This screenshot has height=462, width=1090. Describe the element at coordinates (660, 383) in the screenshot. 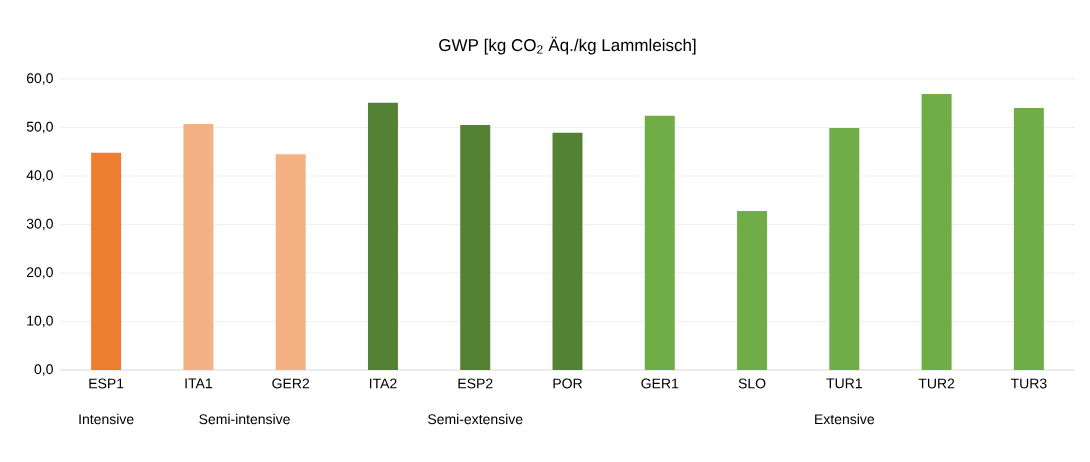

I see `x-tick-label: GER1` at that location.